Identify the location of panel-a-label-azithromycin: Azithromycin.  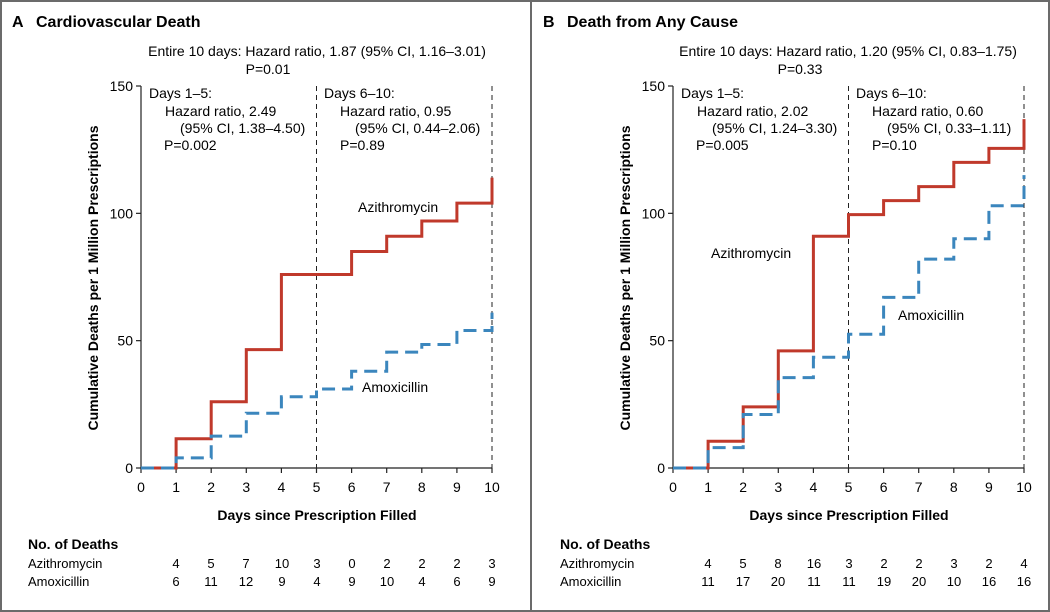
(398, 207).